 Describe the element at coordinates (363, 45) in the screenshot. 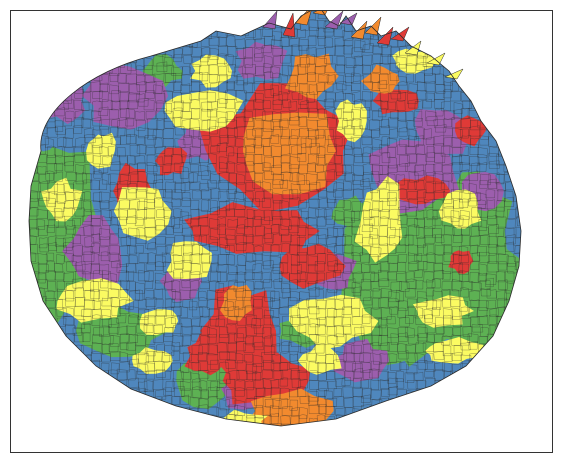

I see `edge-spikes` at that location.